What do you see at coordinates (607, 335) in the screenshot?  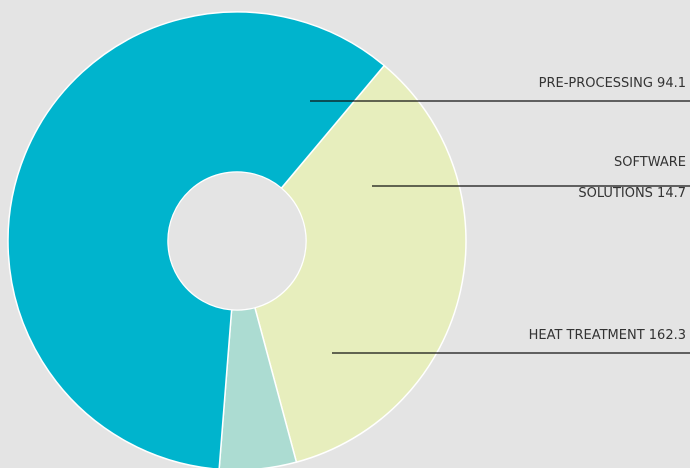 I see `data-label-heat-treatment: HEAT TREATMENT 162.3` at bounding box center [607, 335].